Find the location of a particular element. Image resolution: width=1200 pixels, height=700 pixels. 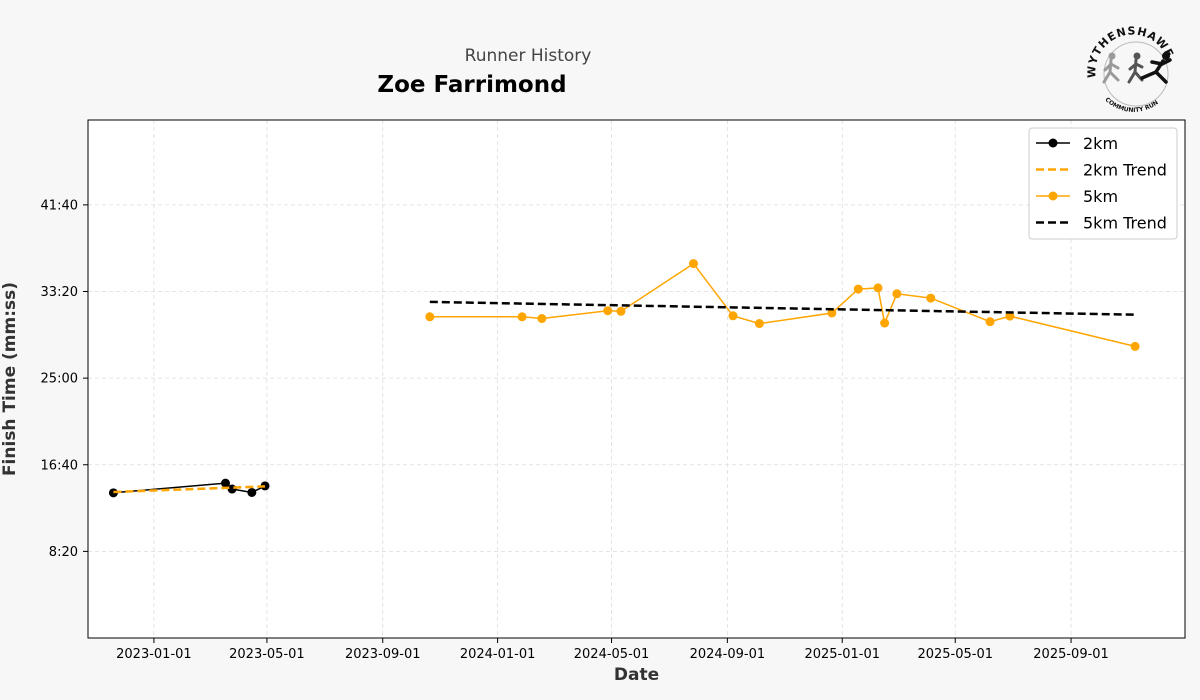

svg-text: COMMUNITY RUN is located at coordinates (1132, 105).